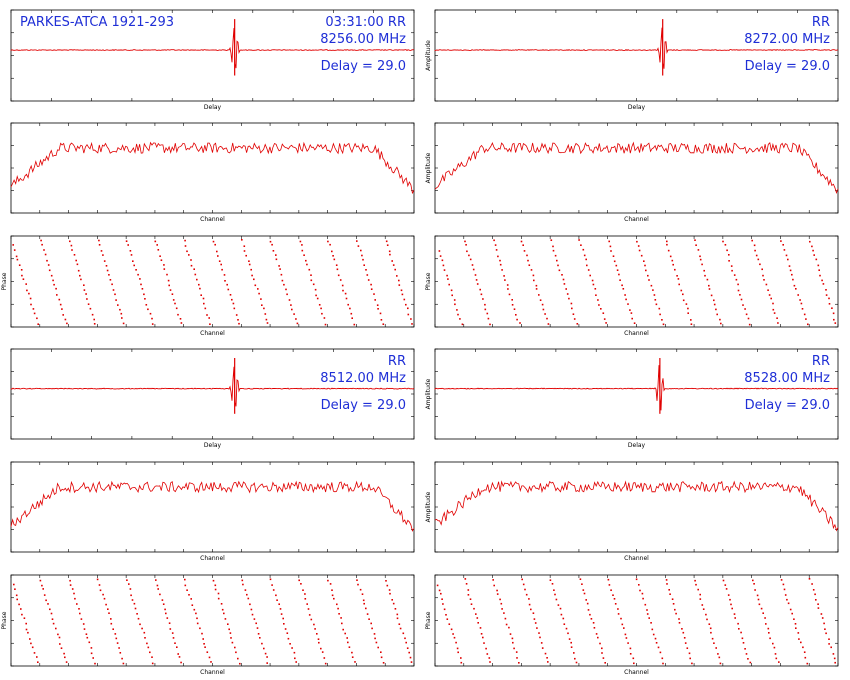 The height and width of the screenshot is (680, 850). I want to click on panel-delay: Delay RR 8512.00 MHz Delay = 29.0, so click(212, 398).